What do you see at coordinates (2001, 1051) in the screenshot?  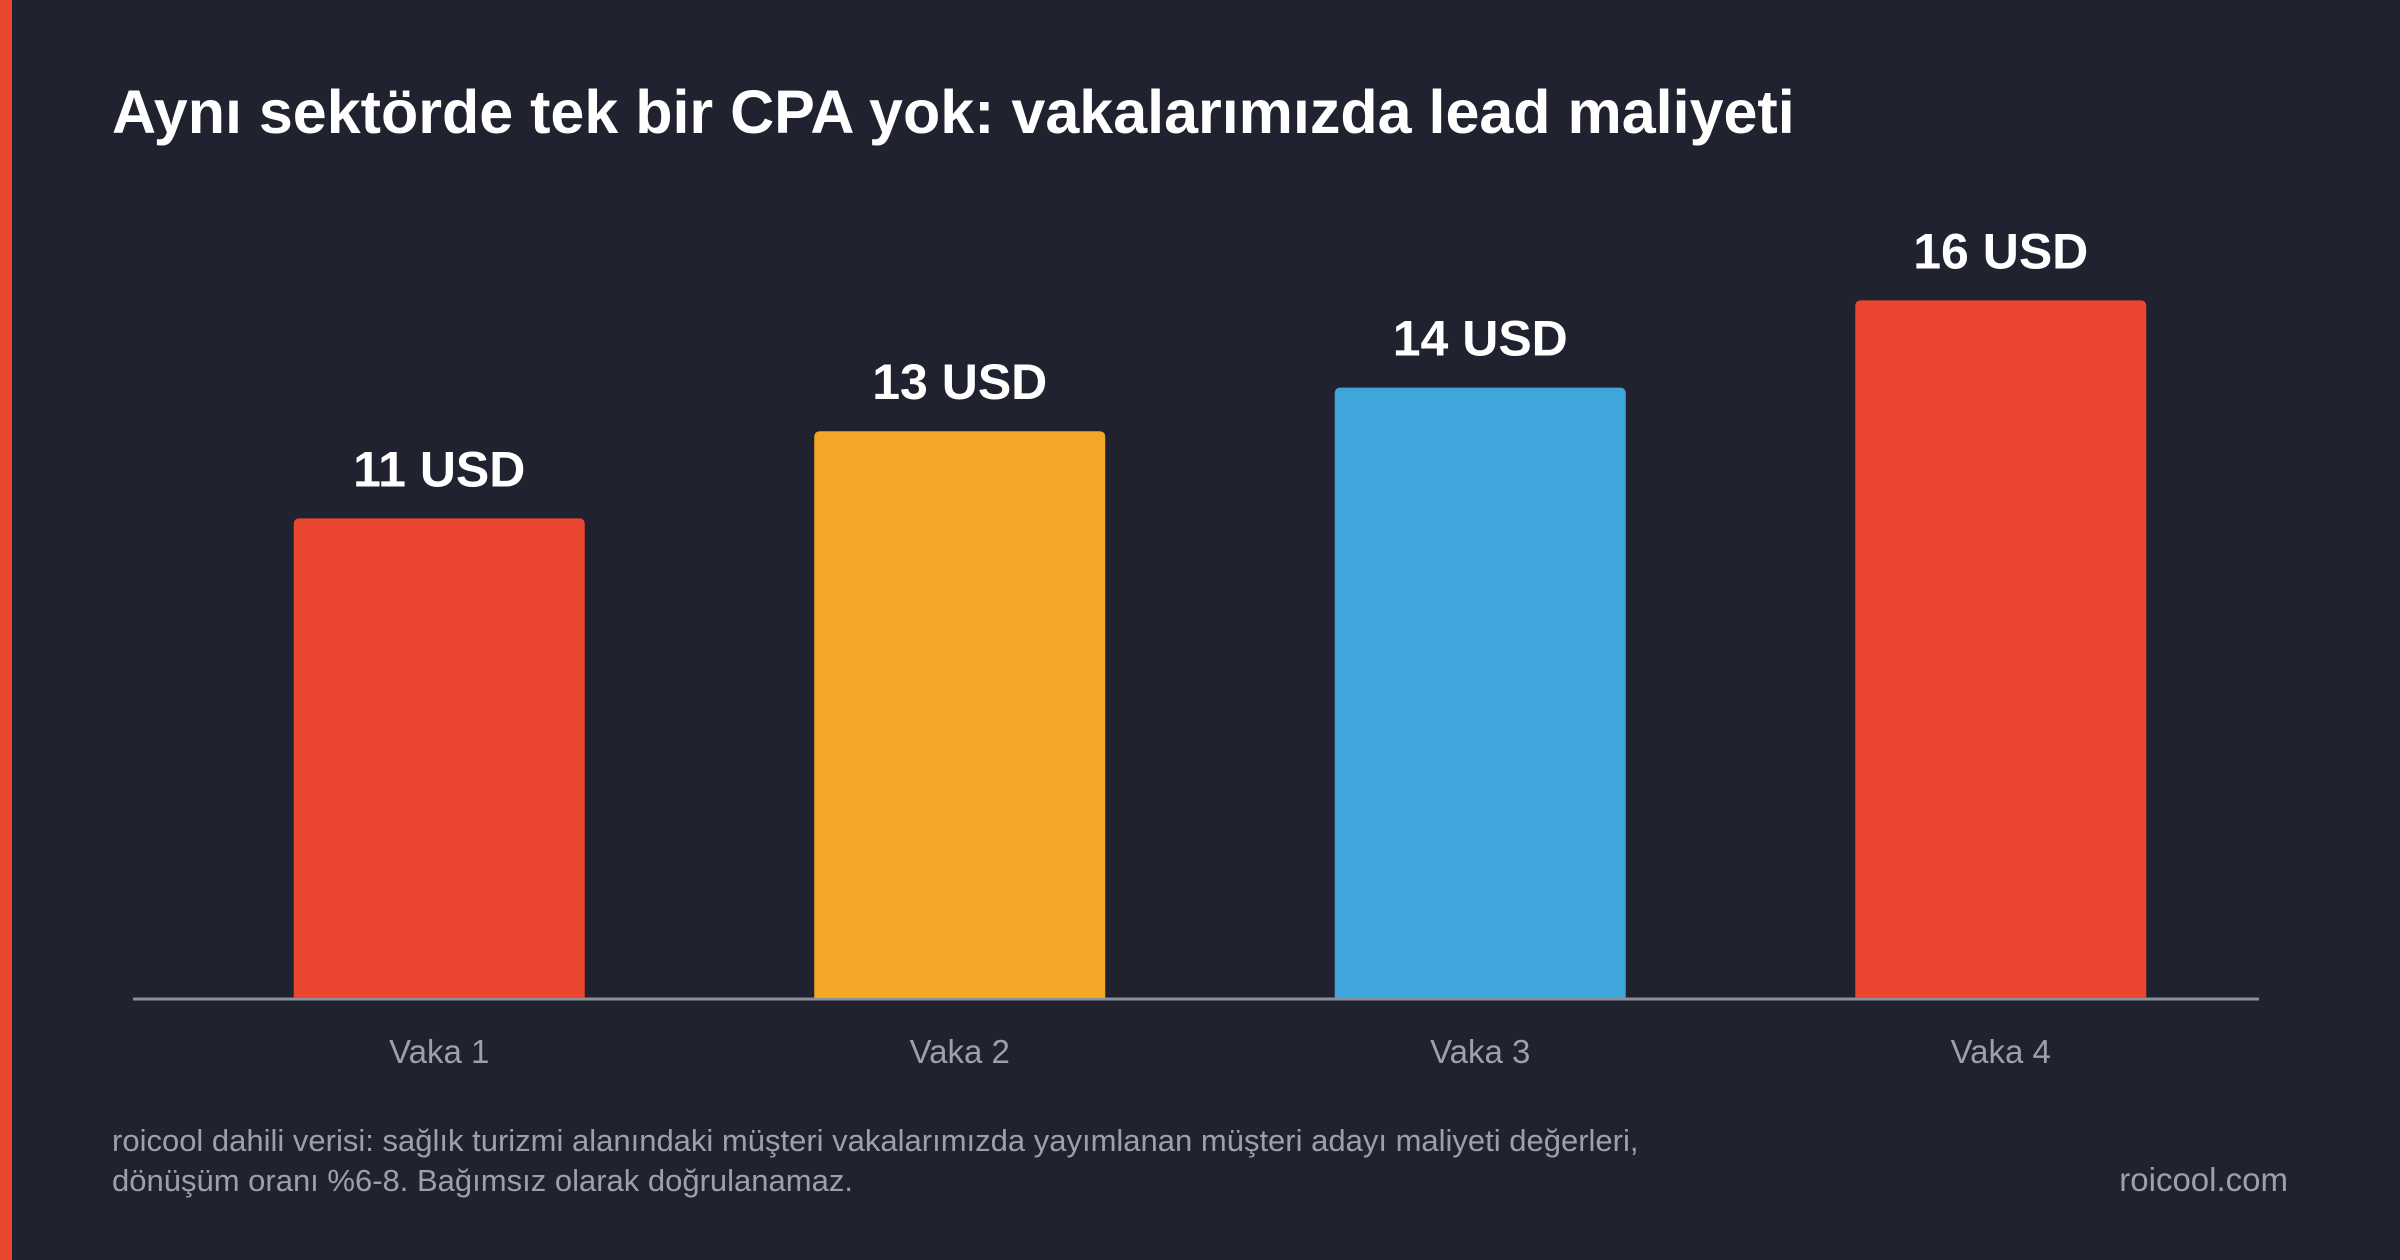 I see `x-tick-label: Vaka 4` at bounding box center [2001, 1051].